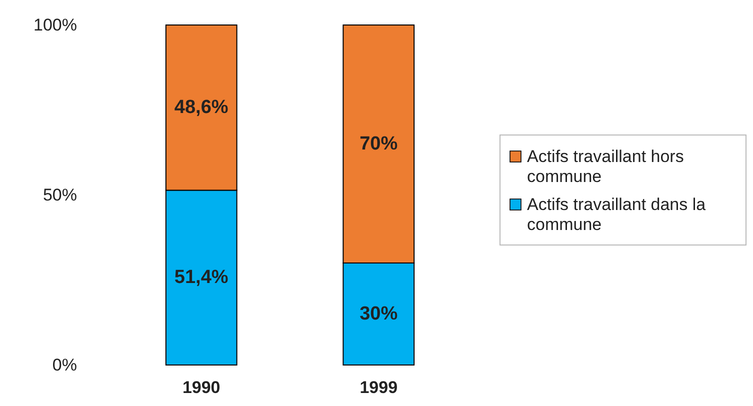 The image size is (753, 406). What do you see at coordinates (201, 107) in the screenshot?
I see `data-label: 48,6%` at bounding box center [201, 107].